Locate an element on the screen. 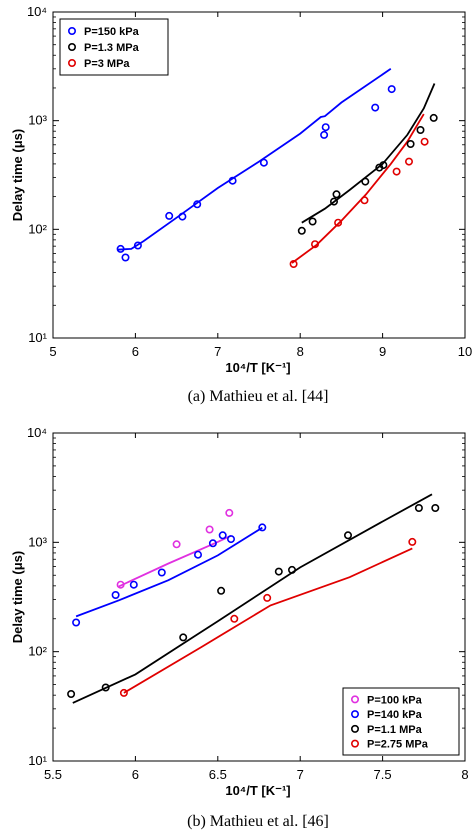 The width and height of the screenshot is (474, 834). legend-label: P=140 kPa is located at coordinates (395, 715).